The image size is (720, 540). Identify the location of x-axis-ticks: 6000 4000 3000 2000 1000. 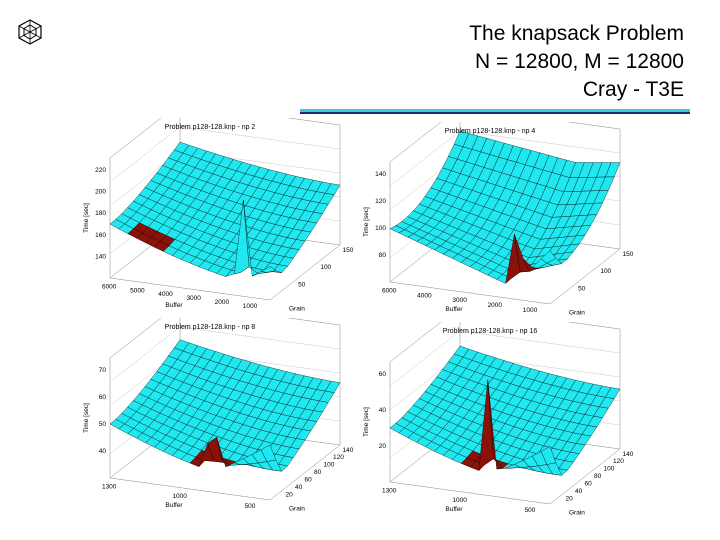
(460, 300).